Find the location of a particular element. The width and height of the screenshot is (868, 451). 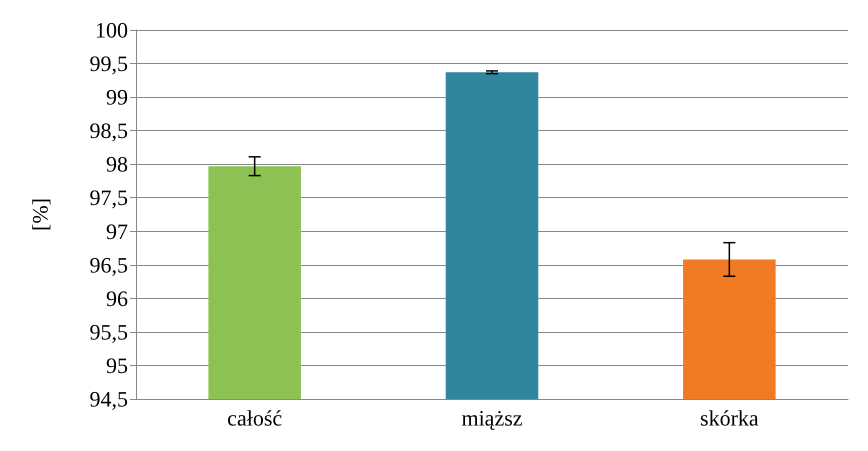

y-tick-label: 95 is located at coordinates (117, 365).